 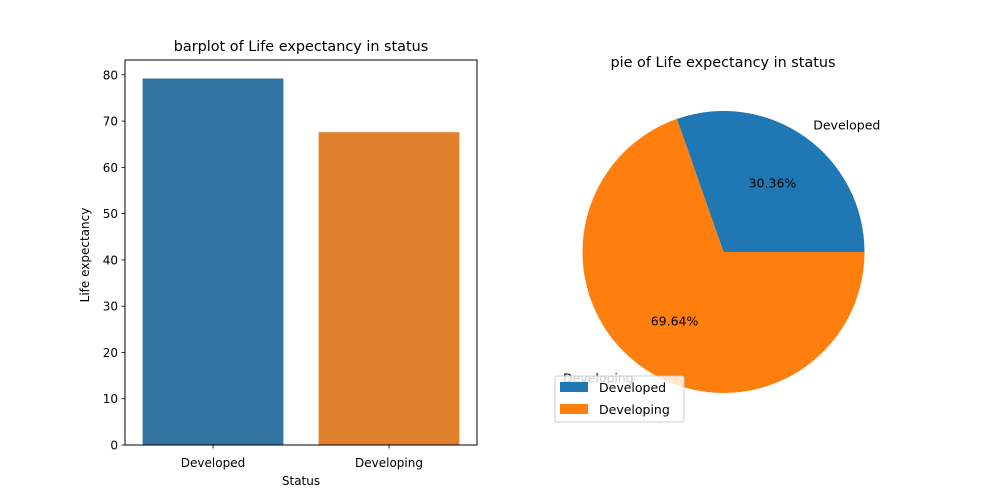 What do you see at coordinates (110, 168) in the screenshot?
I see `y-tick-label: 60` at bounding box center [110, 168].